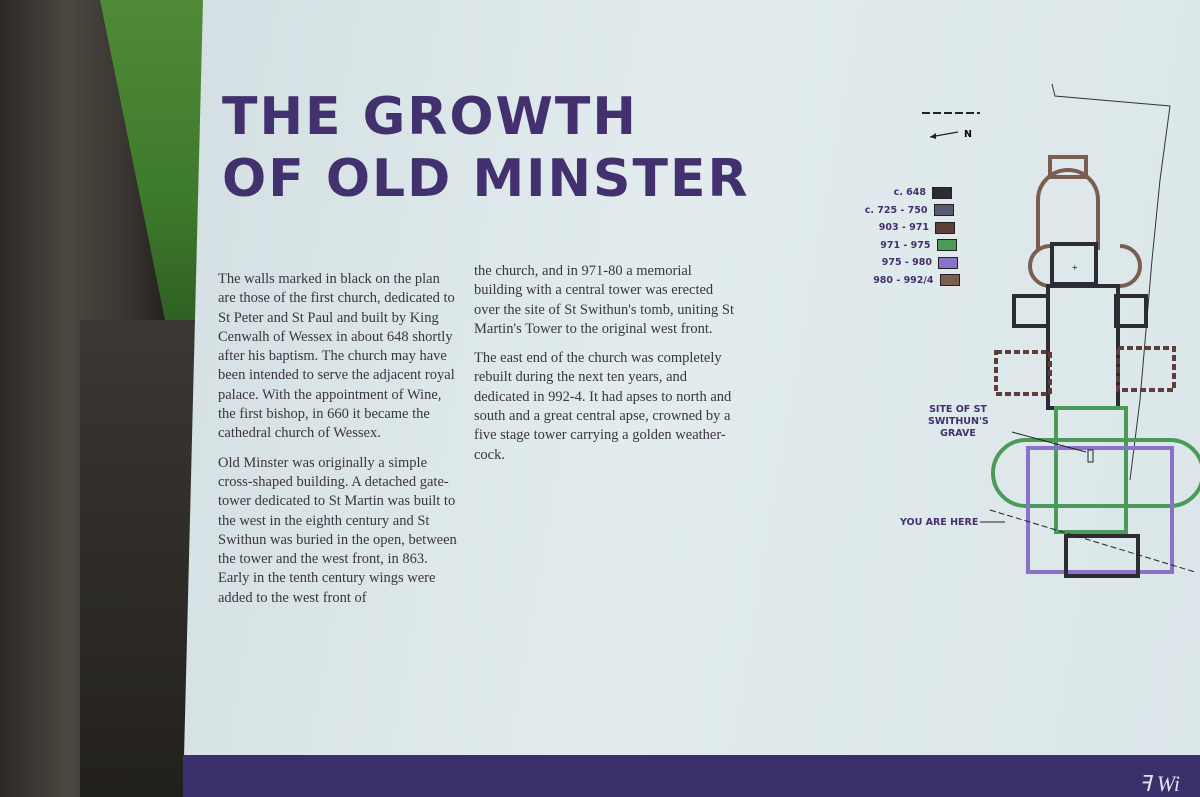  I want to click on legend-label: c. 725 - 750, so click(896, 210).